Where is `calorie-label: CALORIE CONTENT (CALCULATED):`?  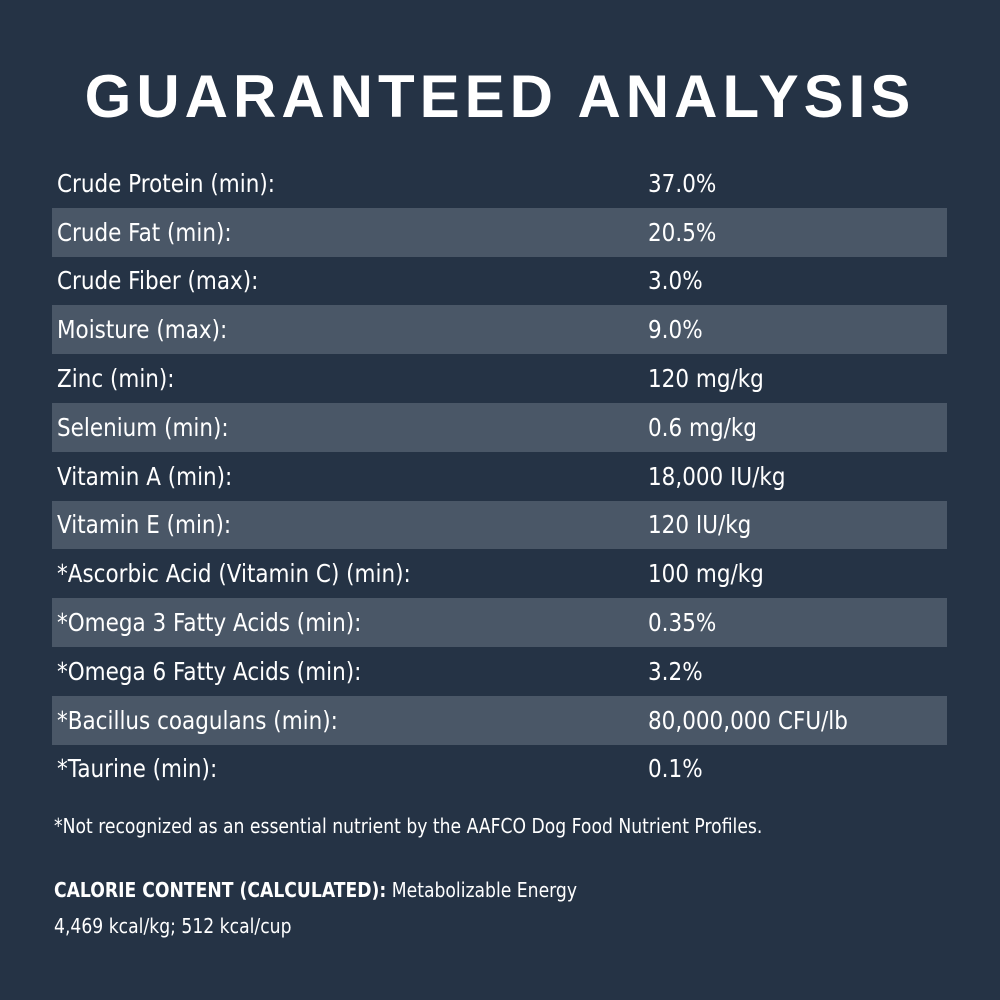 calorie-label: CALORIE CONTENT (CALCULATED): is located at coordinates (220, 890).